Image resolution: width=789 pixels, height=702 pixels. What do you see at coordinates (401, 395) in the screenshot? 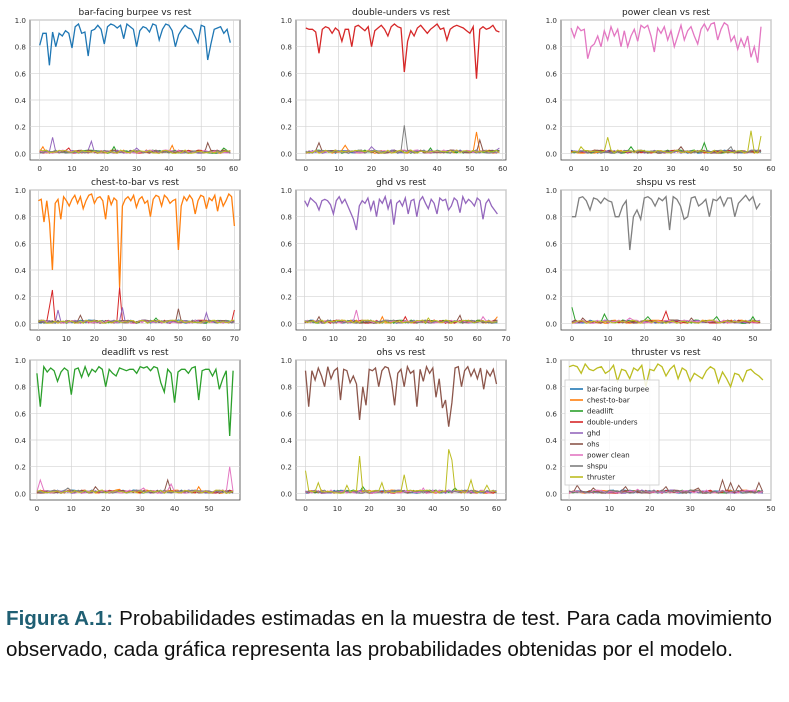
I see `series-line-ohs` at bounding box center [401, 395].